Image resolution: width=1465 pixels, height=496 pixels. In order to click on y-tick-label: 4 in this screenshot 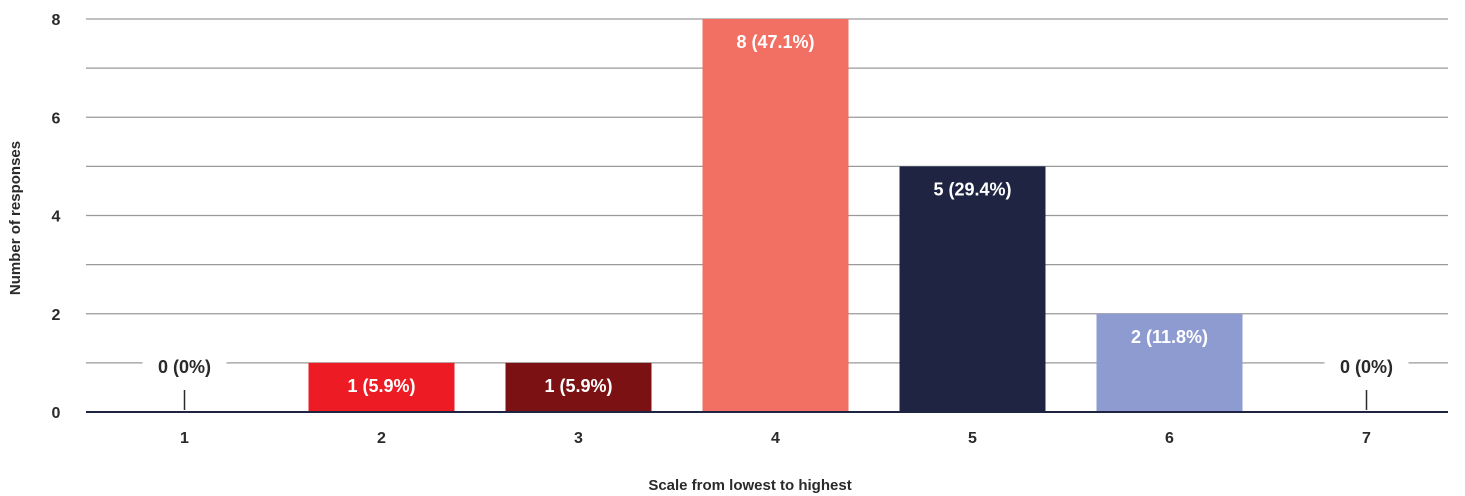, I will do `click(56, 217)`.